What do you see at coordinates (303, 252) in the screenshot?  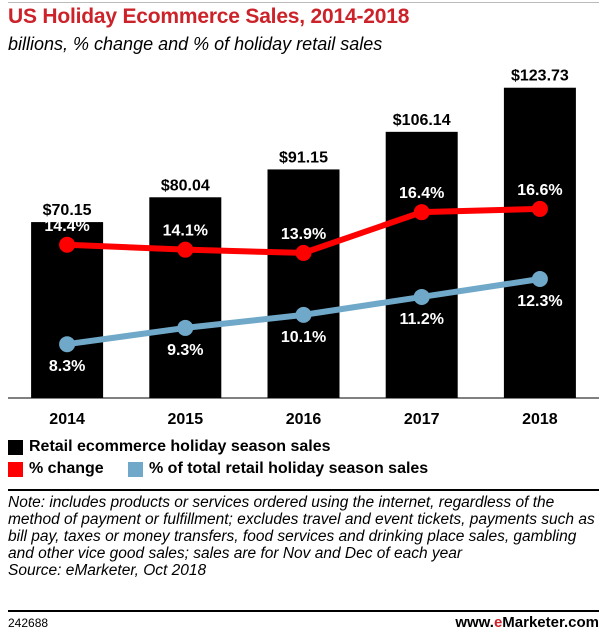 I see `change-point-2016` at bounding box center [303, 252].